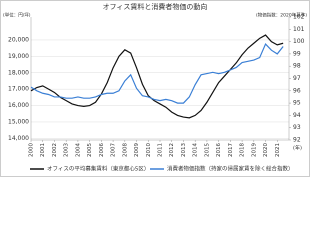  What do you see at coordinates (297, 66) in the screenshot?
I see `y2-tick-label: 98` at bounding box center [297, 66].